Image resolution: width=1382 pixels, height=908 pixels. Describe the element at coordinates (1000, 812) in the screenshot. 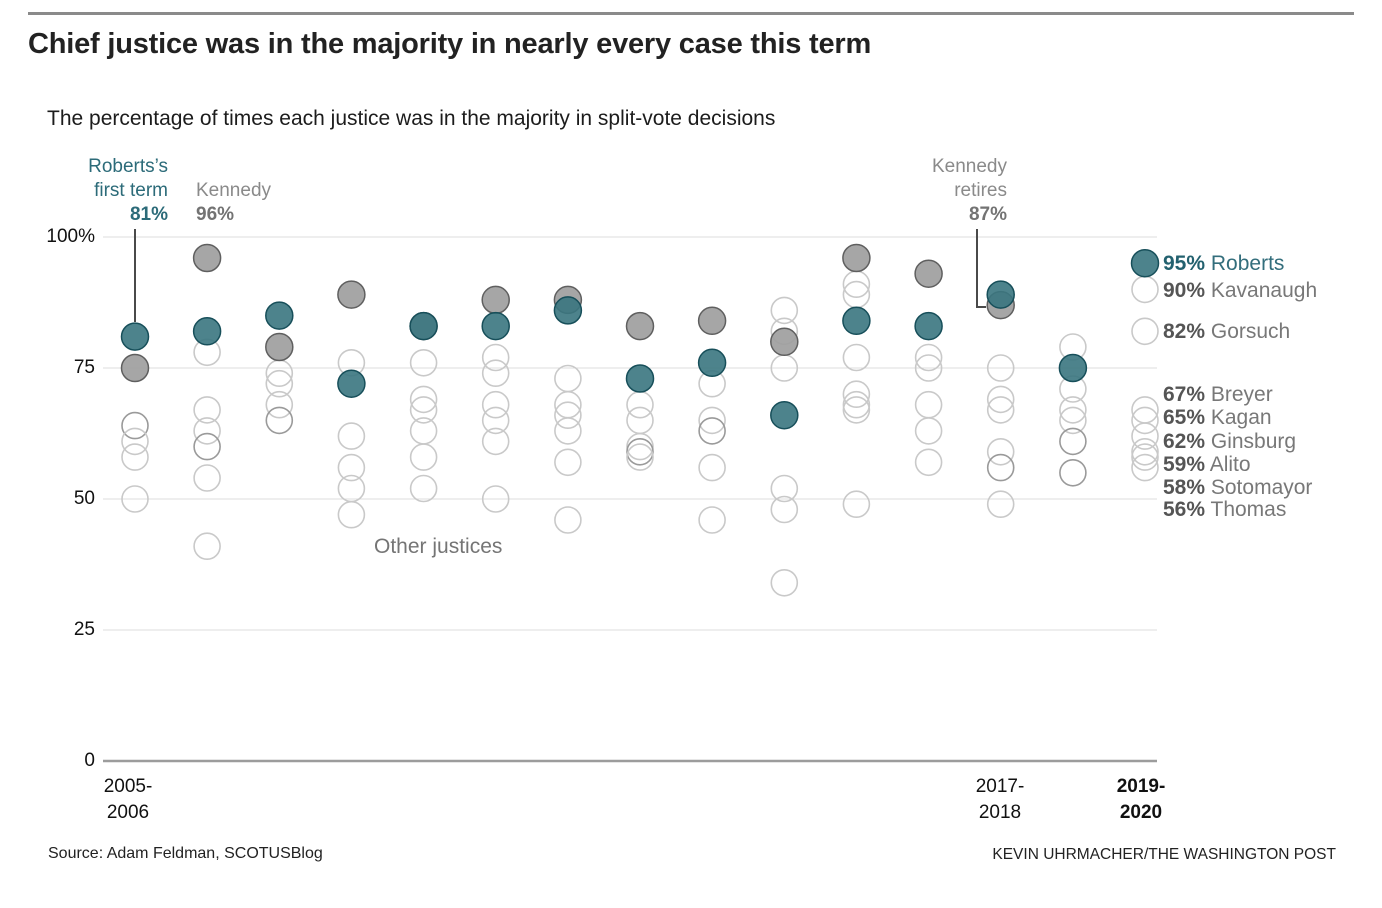

I see `x-tick-line: 2018` at that location.